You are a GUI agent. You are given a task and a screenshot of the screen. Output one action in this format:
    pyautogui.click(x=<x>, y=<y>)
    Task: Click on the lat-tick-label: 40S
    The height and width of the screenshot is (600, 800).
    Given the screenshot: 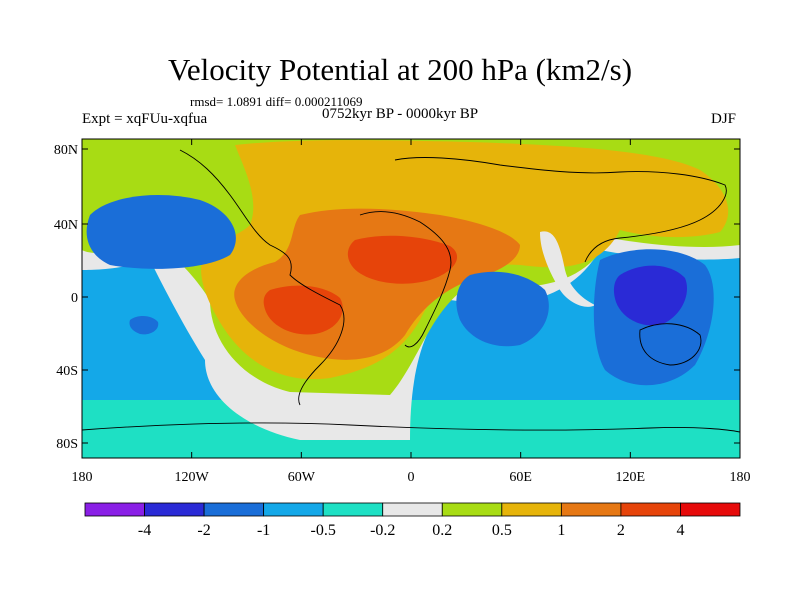 What is the action you would take?
    pyautogui.click(x=67, y=371)
    